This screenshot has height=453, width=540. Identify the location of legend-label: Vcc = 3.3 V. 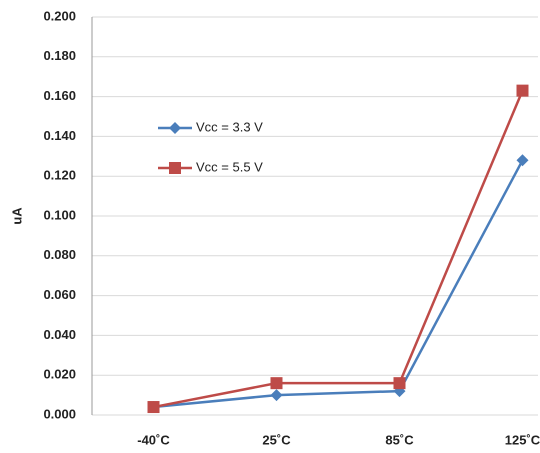
(229, 126).